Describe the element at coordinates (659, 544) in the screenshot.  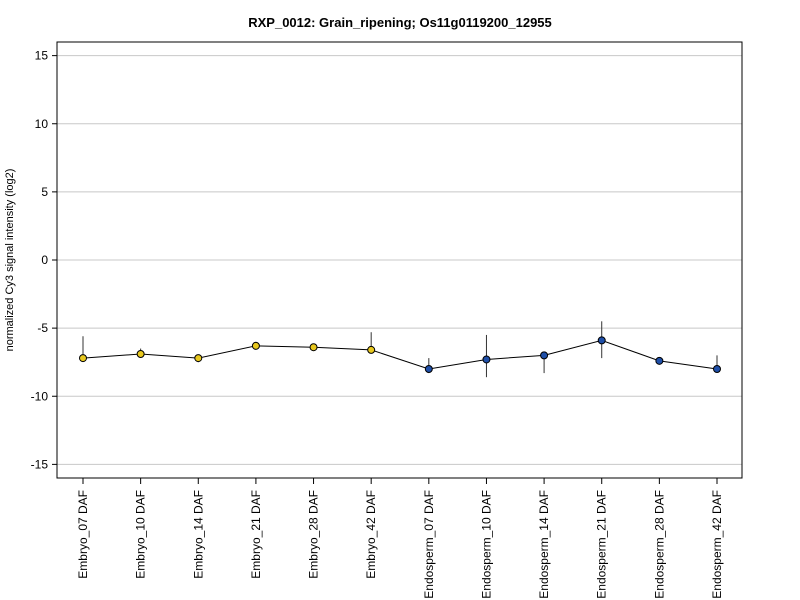
I see `x-tick-label: Endosperm_28 DAF` at that location.